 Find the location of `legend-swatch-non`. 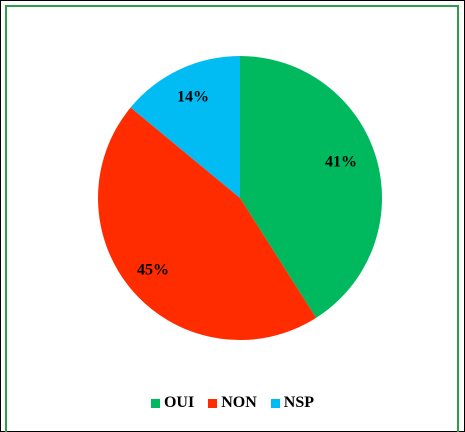

legend-swatch-non is located at coordinates (213, 403).